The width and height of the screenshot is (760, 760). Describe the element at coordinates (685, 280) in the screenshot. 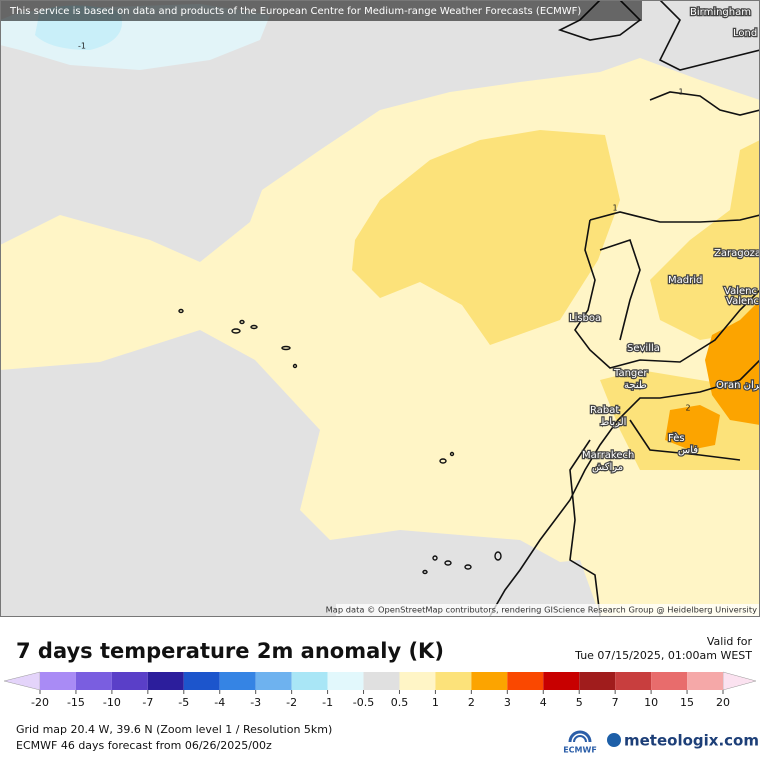

I see `place-label: Madrid` at that location.